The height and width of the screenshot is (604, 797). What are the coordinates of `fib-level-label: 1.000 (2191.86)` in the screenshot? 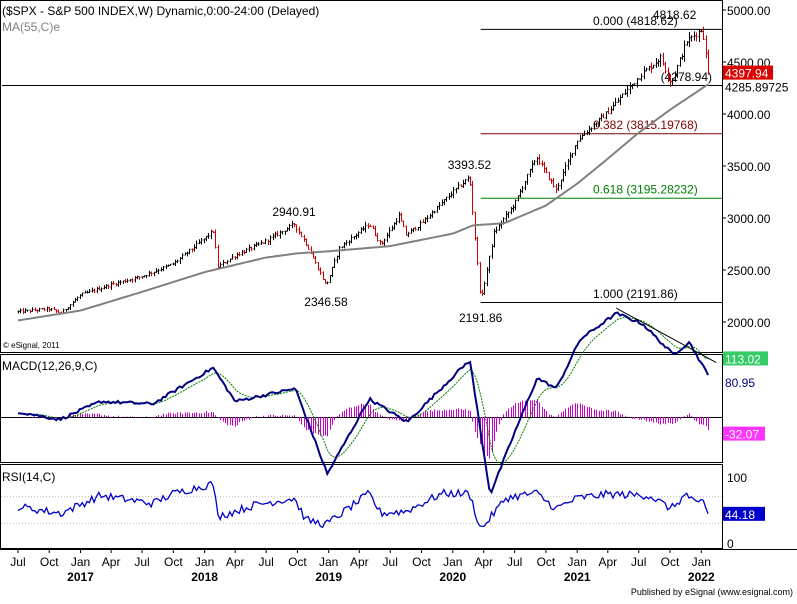 It's located at (635, 294).